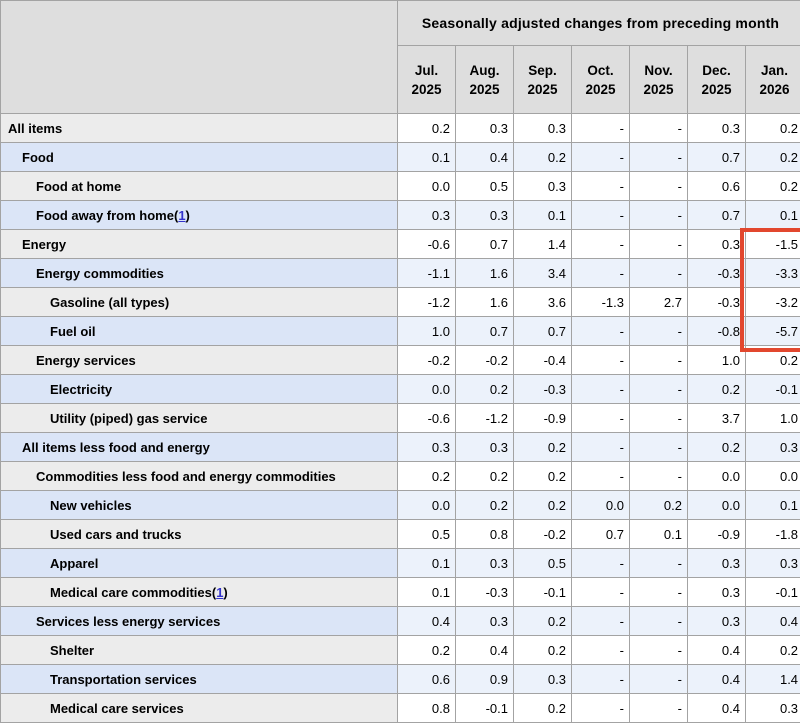  I want to click on row-label-text: Transportation services, so click(123, 679).